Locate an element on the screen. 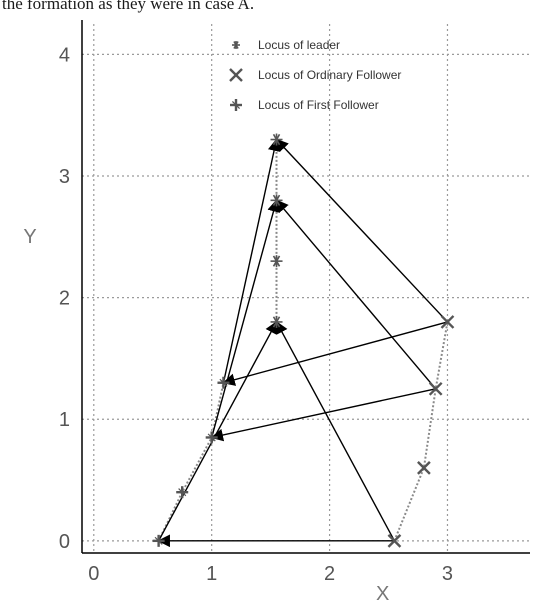 The height and width of the screenshot is (604, 535). y-tick-label: 2 is located at coordinates (64, 299).